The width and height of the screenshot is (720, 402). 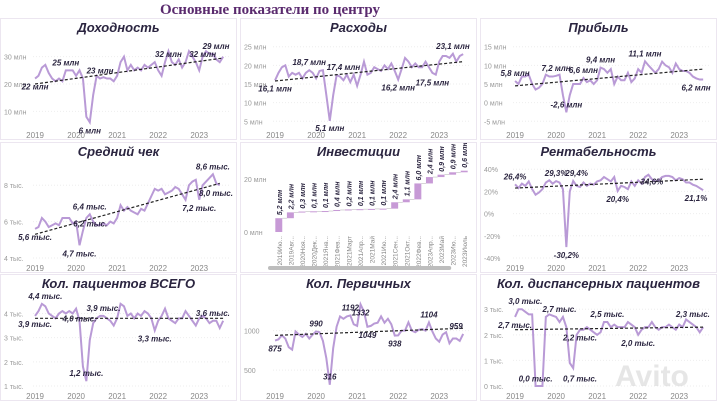 I want to click on chart-title: Кол. диспансерных пациентов, so click(x=598, y=283).